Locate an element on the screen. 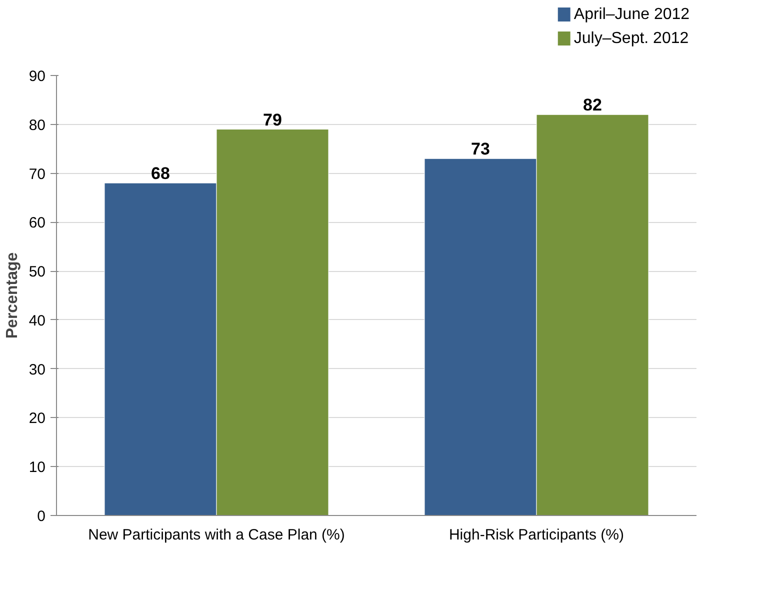 The width and height of the screenshot is (763, 604). data-label: 79 is located at coordinates (272, 120).